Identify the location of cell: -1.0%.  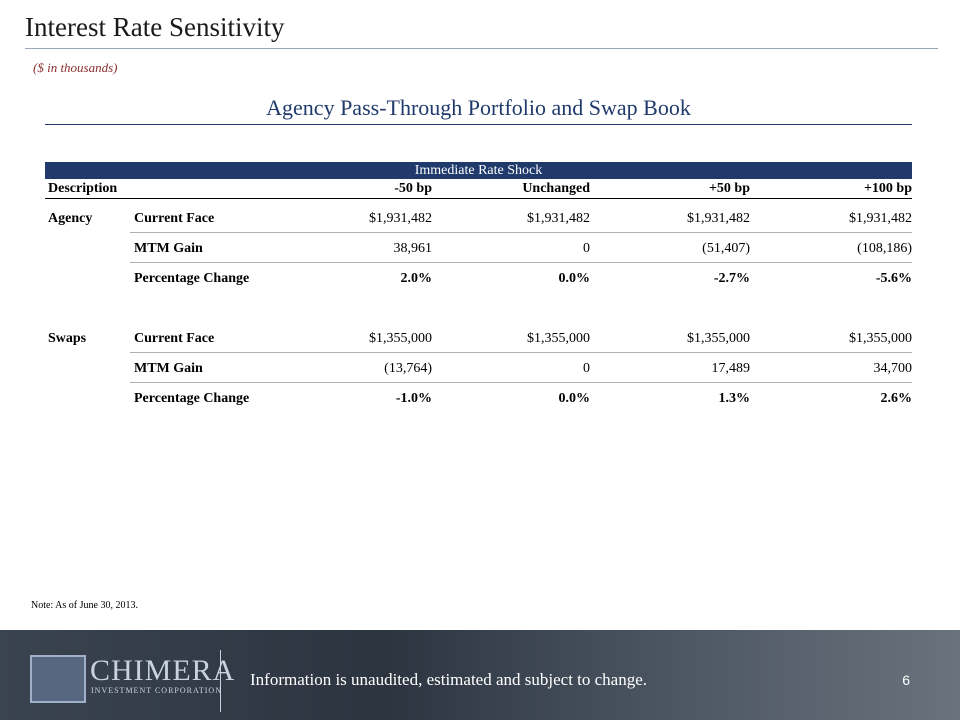
(413, 398).